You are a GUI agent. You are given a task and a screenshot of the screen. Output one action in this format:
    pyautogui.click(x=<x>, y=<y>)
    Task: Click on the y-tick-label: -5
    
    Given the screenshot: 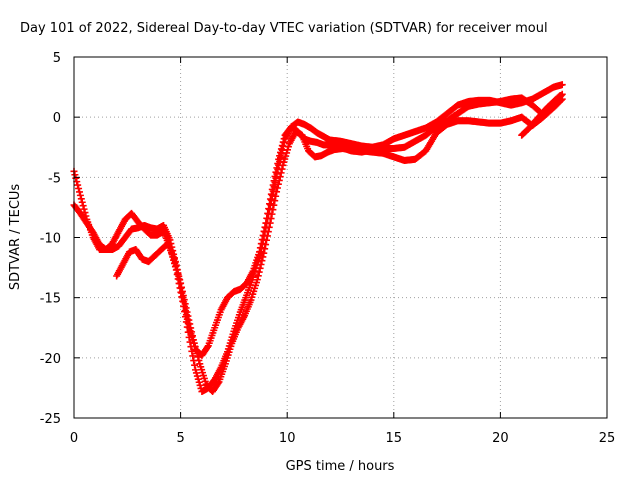 What is the action you would take?
    pyautogui.click(x=54, y=178)
    